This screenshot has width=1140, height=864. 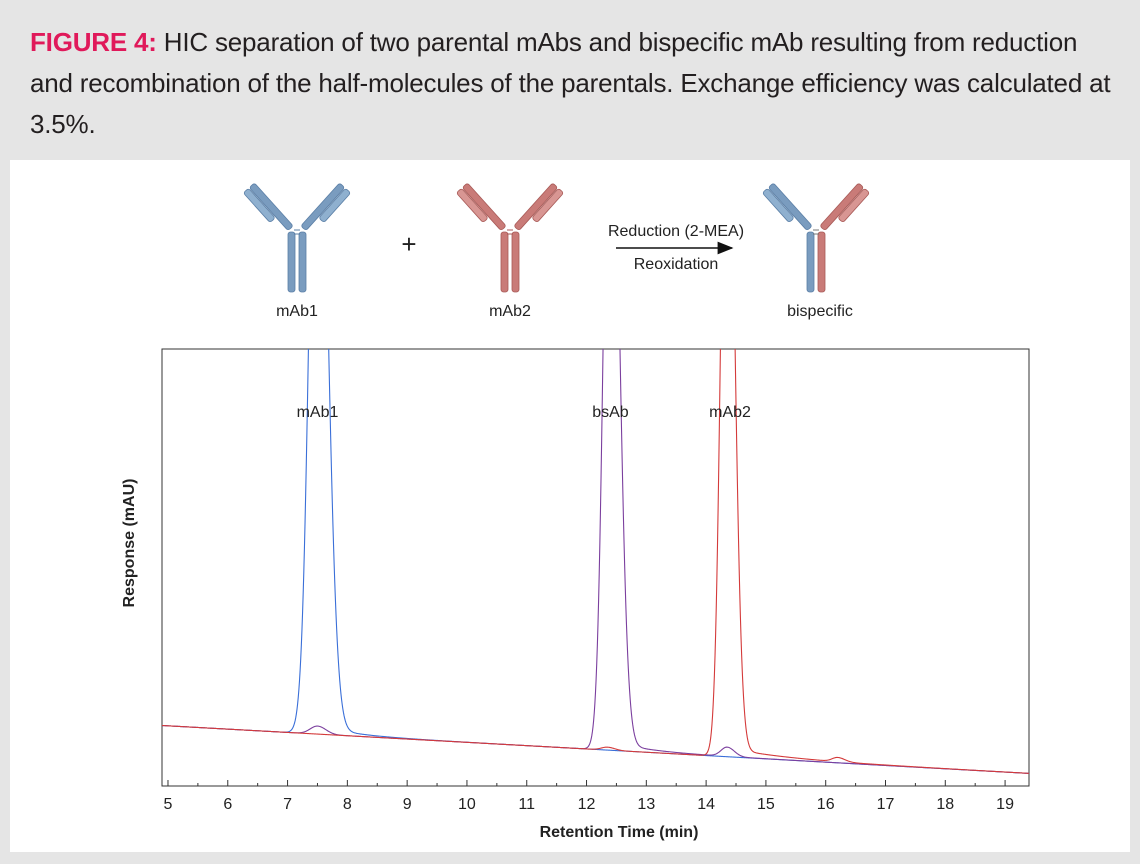 I want to click on y-axis-title: Response (mAU), so click(x=129, y=543).